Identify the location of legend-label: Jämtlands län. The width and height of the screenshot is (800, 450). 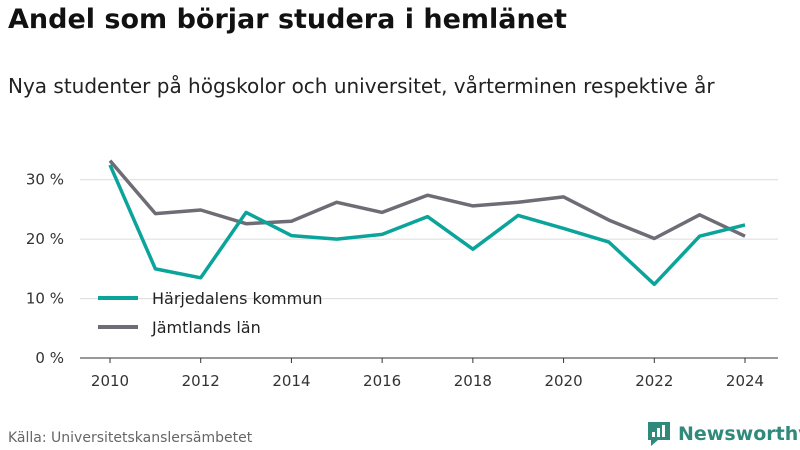
(206, 327).